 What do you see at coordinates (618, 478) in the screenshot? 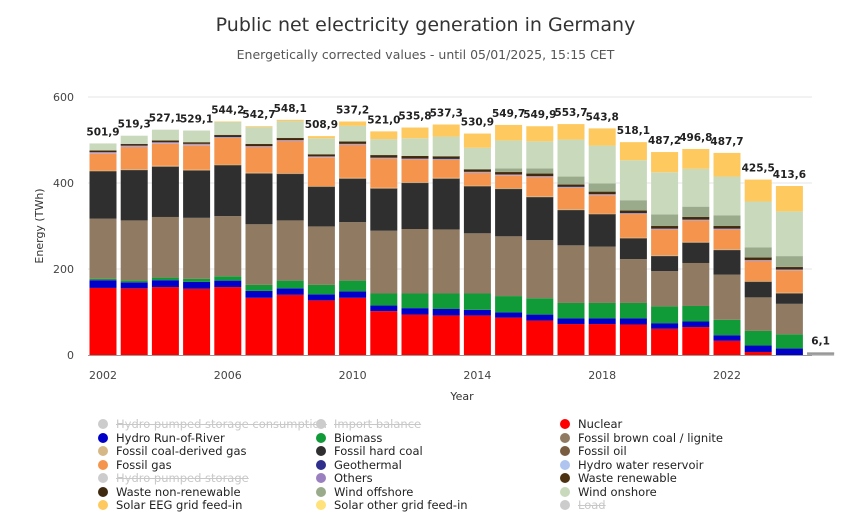
I see `legend-item: Waste renewable` at bounding box center [618, 478].